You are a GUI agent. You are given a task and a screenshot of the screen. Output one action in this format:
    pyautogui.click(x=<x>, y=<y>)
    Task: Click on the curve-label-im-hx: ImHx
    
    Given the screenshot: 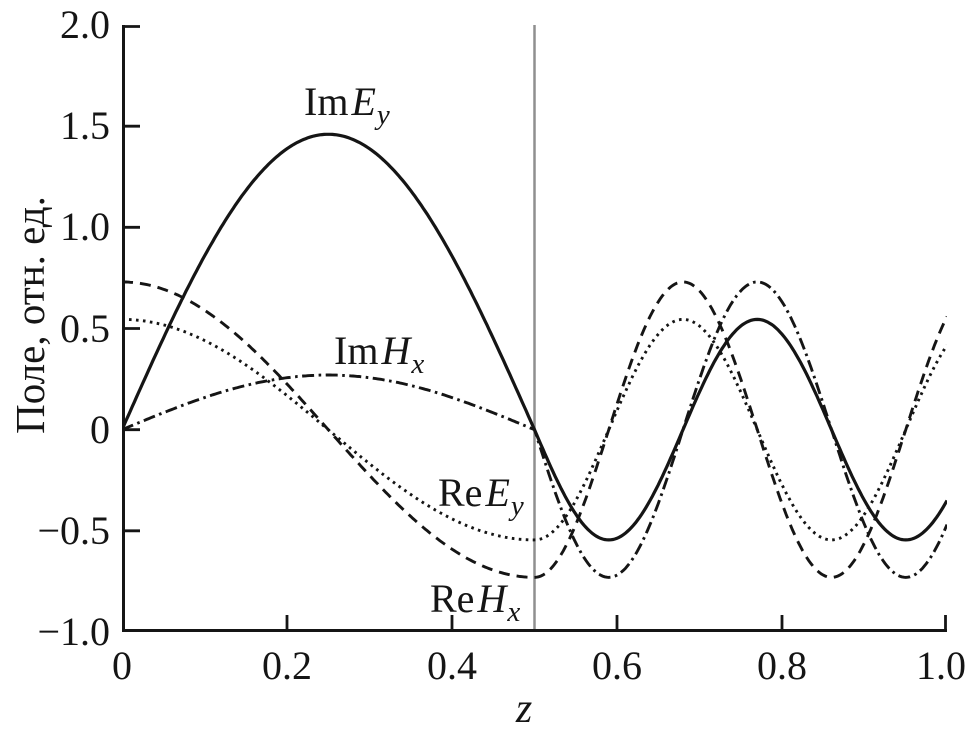 What is the action you would take?
    pyautogui.click(x=379, y=357)
    